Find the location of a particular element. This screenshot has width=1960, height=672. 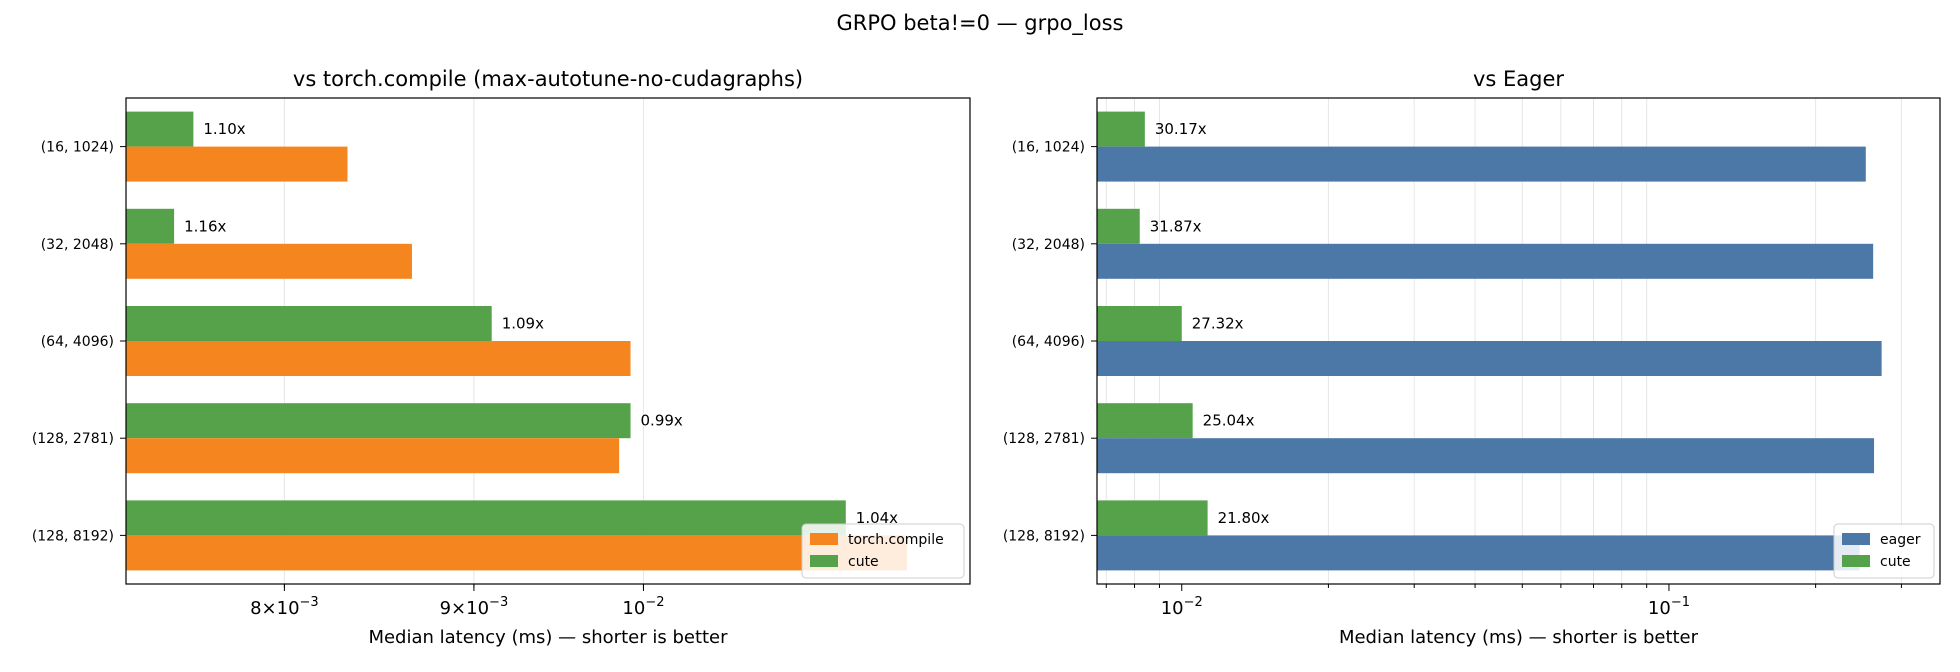

legend-label-0: eager is located at coordinates (1900, 540).